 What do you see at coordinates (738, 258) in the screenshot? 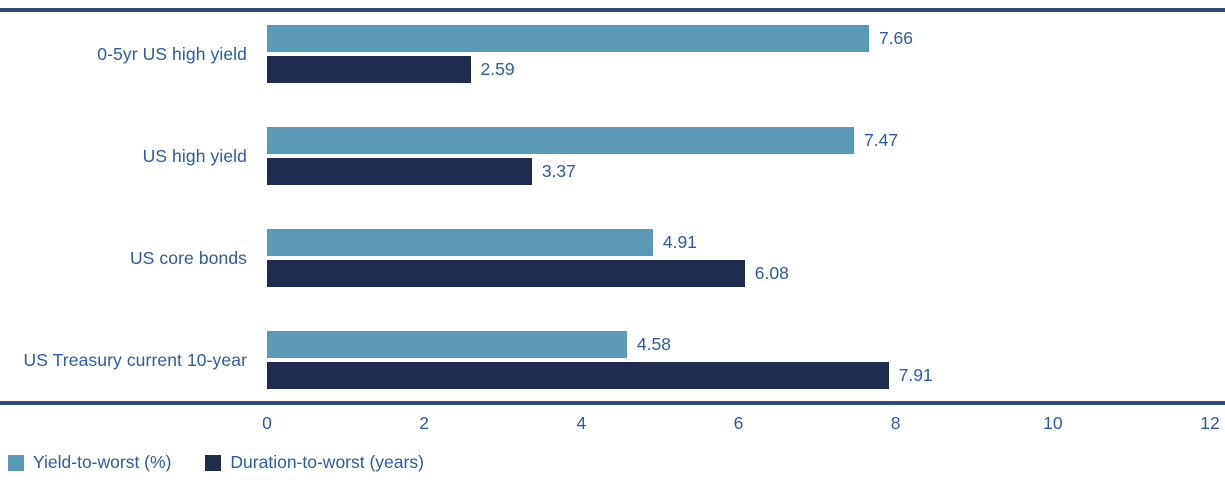
I see `bar-pair: 4.91 6.08` at bounding box center [738, 258].